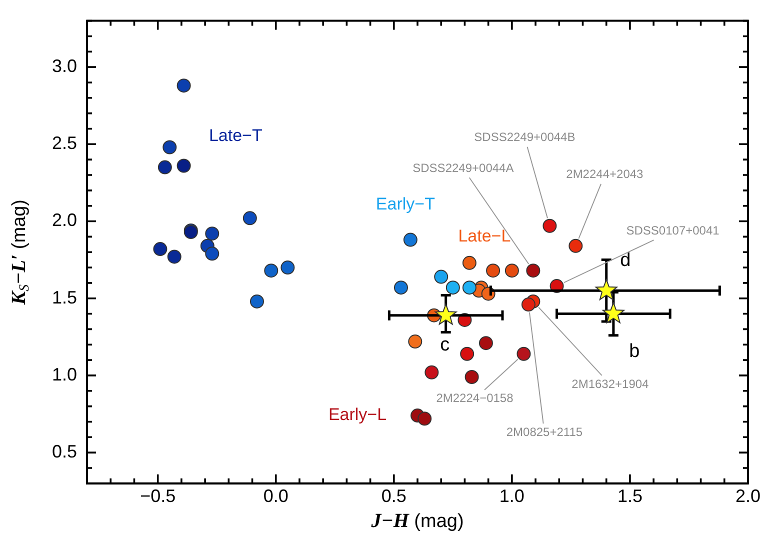 This screenshot has width=764, height=545. What do you see at coordinates (625, 260) in the screenshot?
I see `annotation: d` at bounding box center [625, 260].